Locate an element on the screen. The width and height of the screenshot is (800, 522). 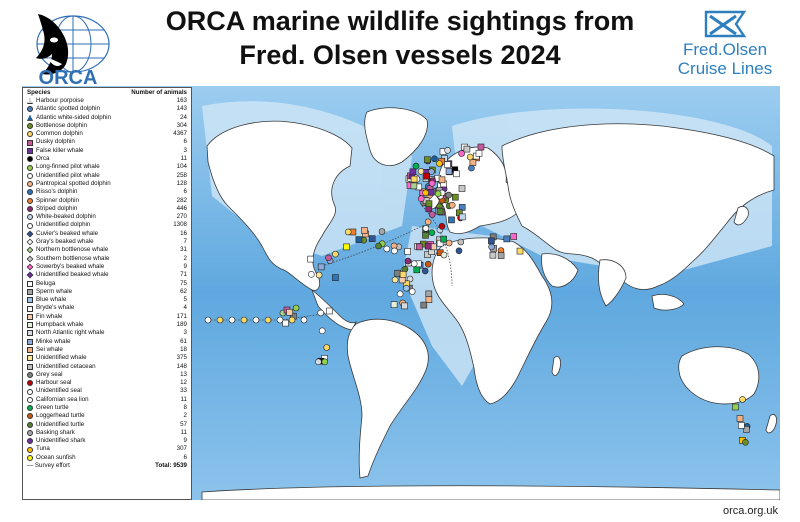
legend-item-name: Gray's beaked whale is located at coordinates (65, 242).